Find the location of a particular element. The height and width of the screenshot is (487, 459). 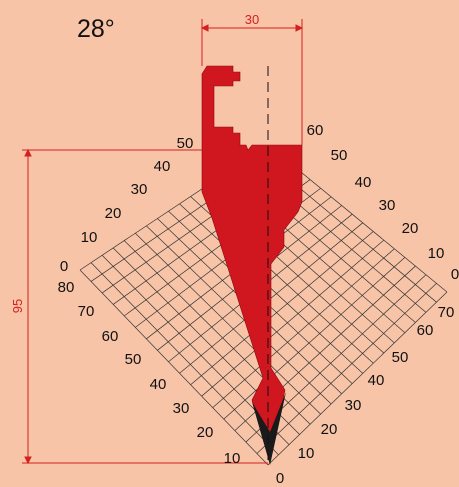

height-dimension-value: 95 is located at coordinates (17, 306).